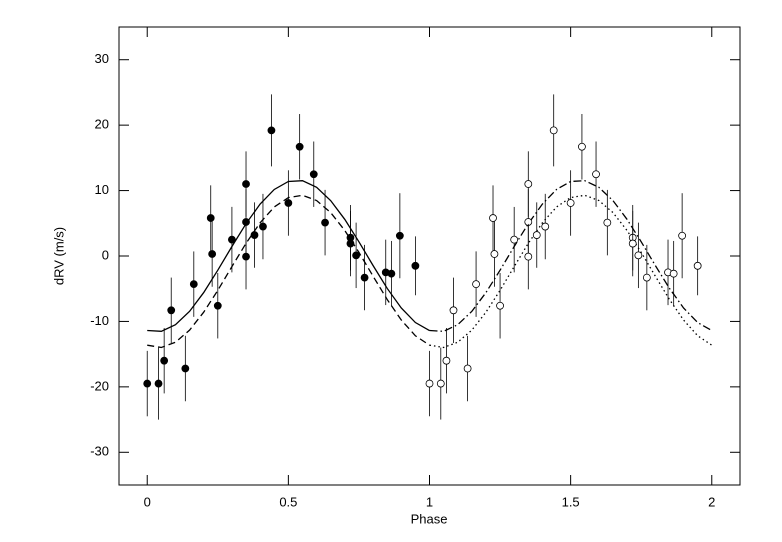  What do you see at coordinates (571, 256) in the screenshot?
I see `model-curve` at bounding box center [571, 256].